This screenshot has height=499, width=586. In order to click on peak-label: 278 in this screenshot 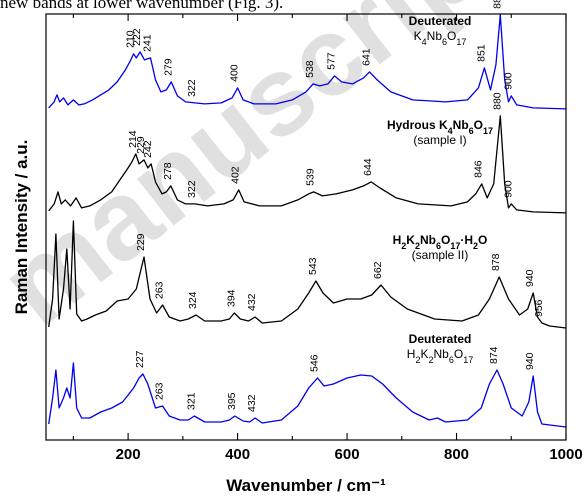, I will do `click(168, 171)`.